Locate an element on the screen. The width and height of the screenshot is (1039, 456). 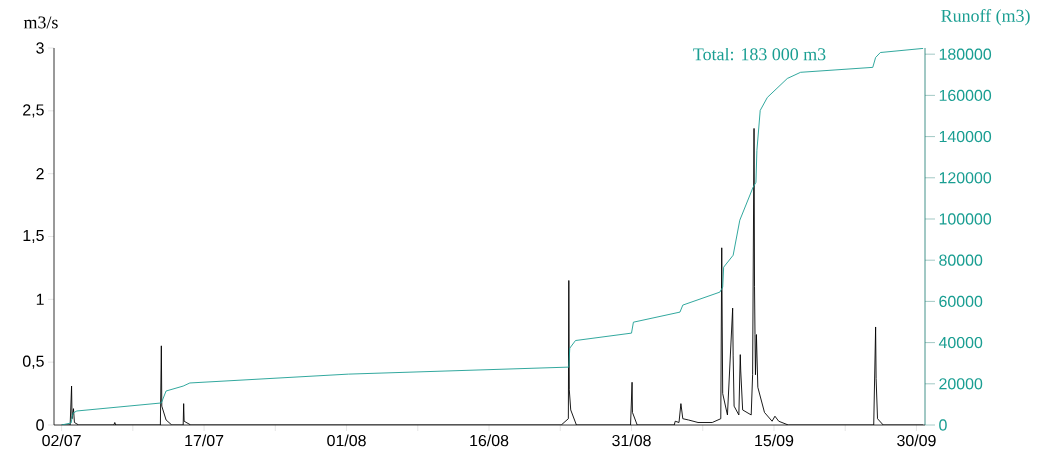
y-tick-label: 0 is located at coordinates (40, 425).